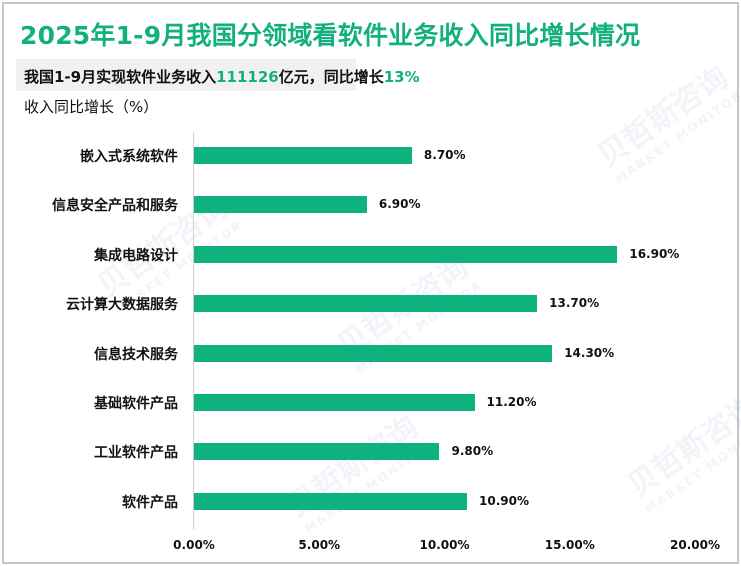 This screenshot has height=566, width=741. What do you see at coordinates (695, 545) in the screenshot?
I see `x-tick-label: 20.00%` at bounding box center [695, 545].